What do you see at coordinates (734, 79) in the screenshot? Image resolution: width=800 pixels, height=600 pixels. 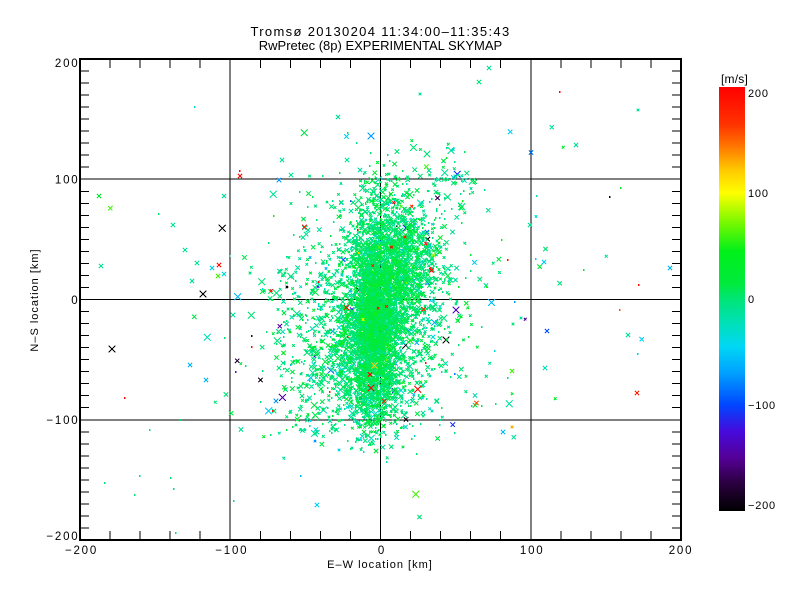 I see `svg-text: [m/s]` at bounding box center [734, 79].